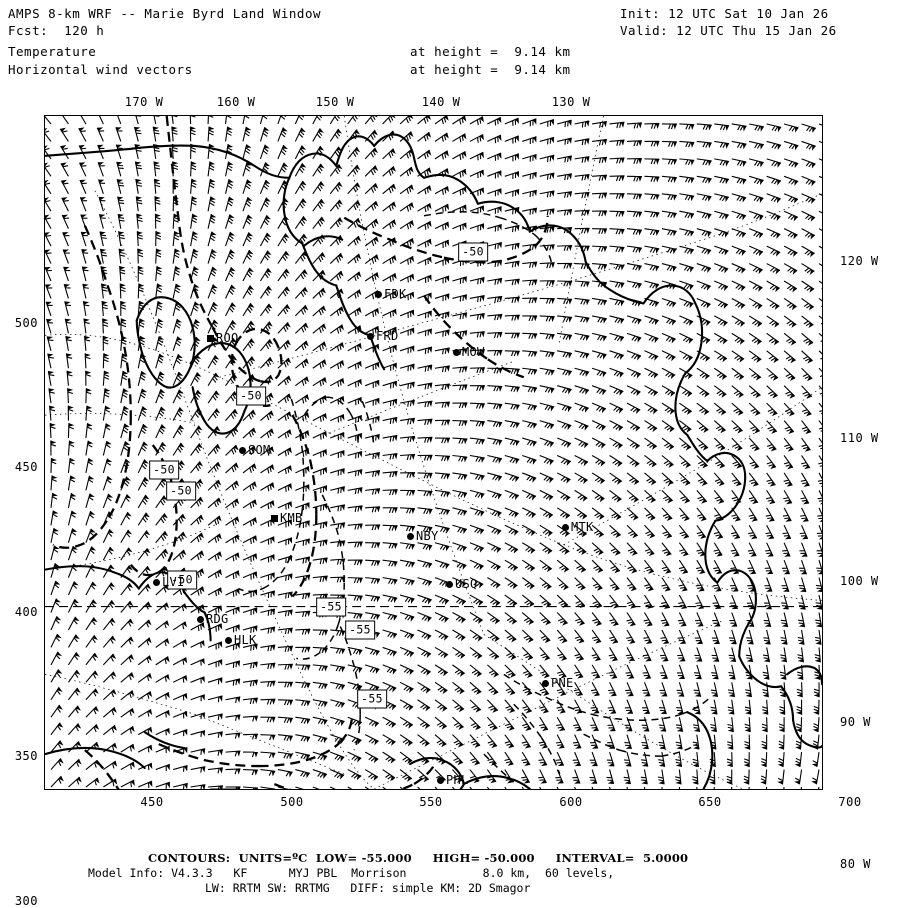 The image size is (900, 908). I want to click on station-label: PNE, so click(562, 683).